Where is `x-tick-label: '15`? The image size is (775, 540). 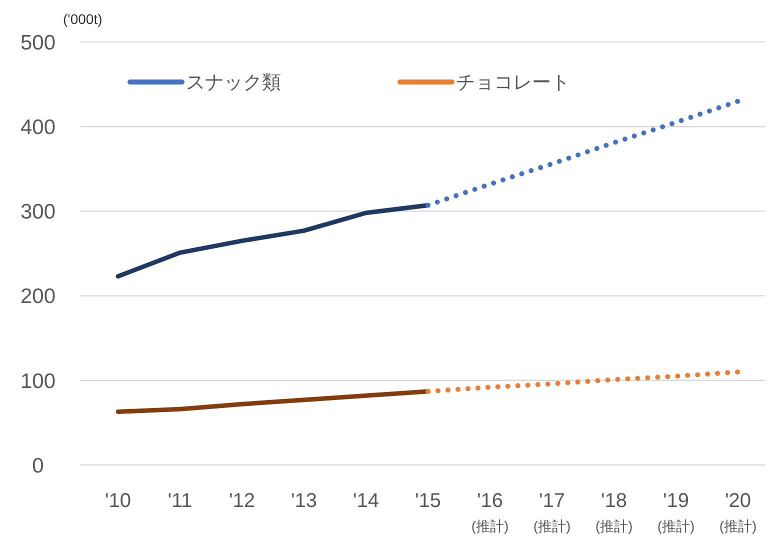 x-tick-label: '15 is located at coordinates (428, 501).